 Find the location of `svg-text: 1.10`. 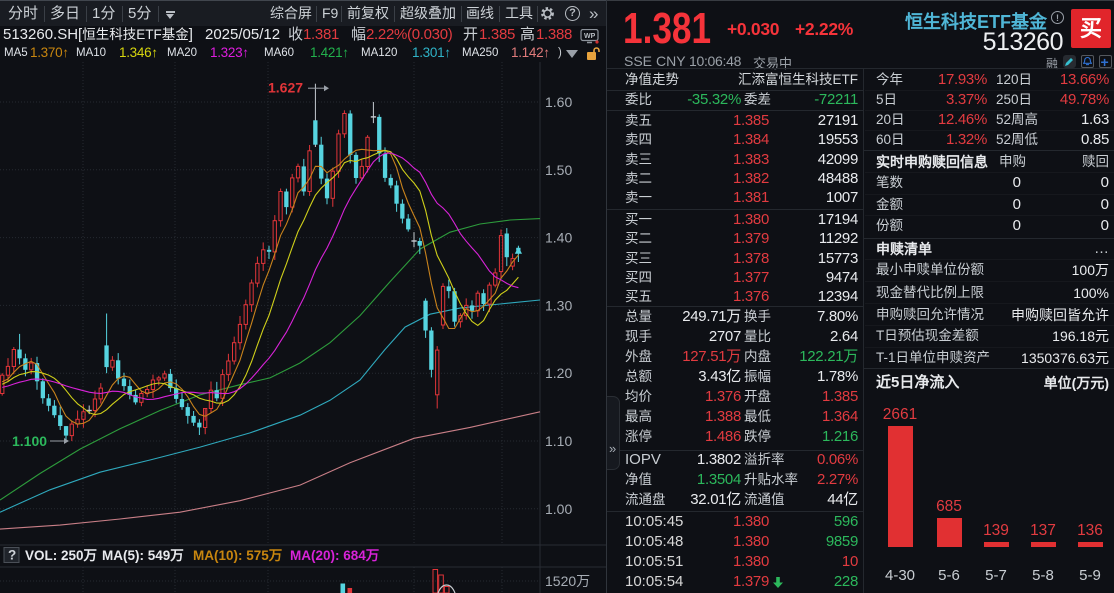

svg-text: 1.10 is located at coordinates (558, 441).